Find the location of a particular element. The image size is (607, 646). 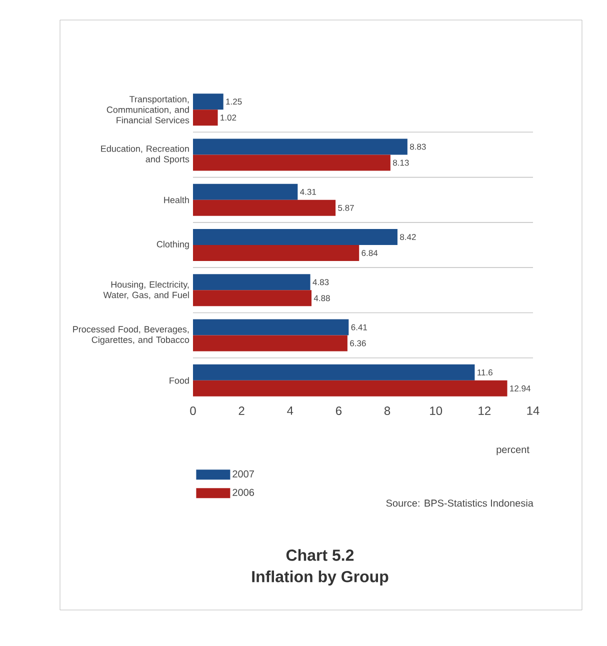

text: Inflation by Group is located at coordinates (320, 578).